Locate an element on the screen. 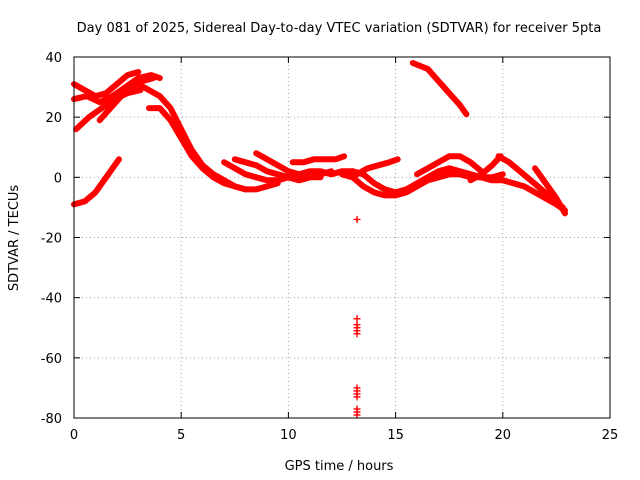 This screenshot has height=480, width=640. x-tick-label: 20 is located at coordinates (503, 435).